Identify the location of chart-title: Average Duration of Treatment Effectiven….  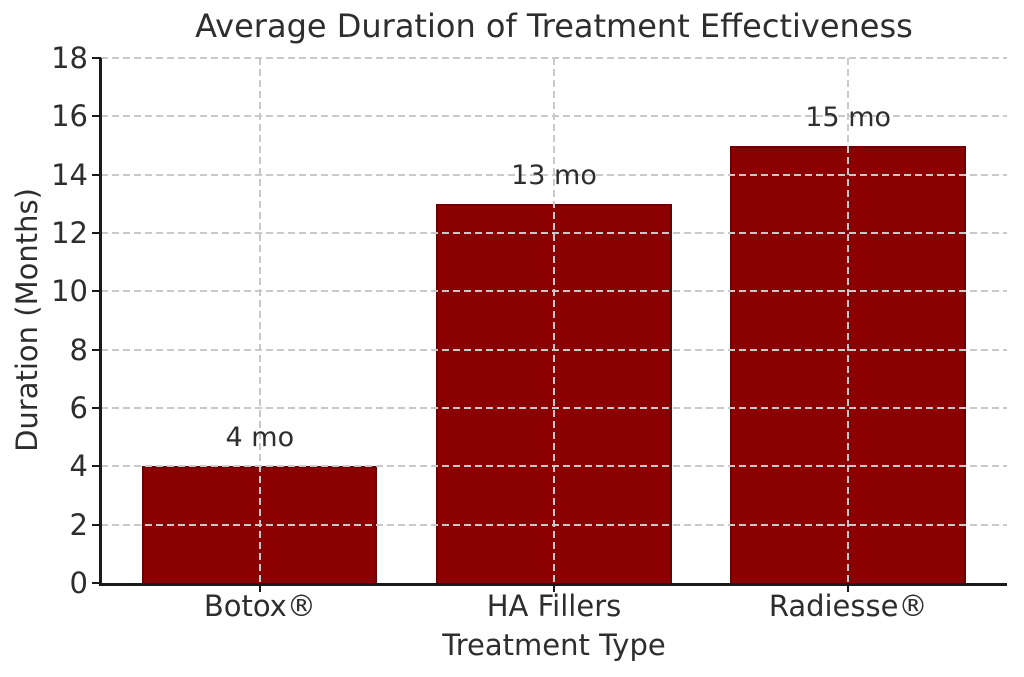
(554, 26).